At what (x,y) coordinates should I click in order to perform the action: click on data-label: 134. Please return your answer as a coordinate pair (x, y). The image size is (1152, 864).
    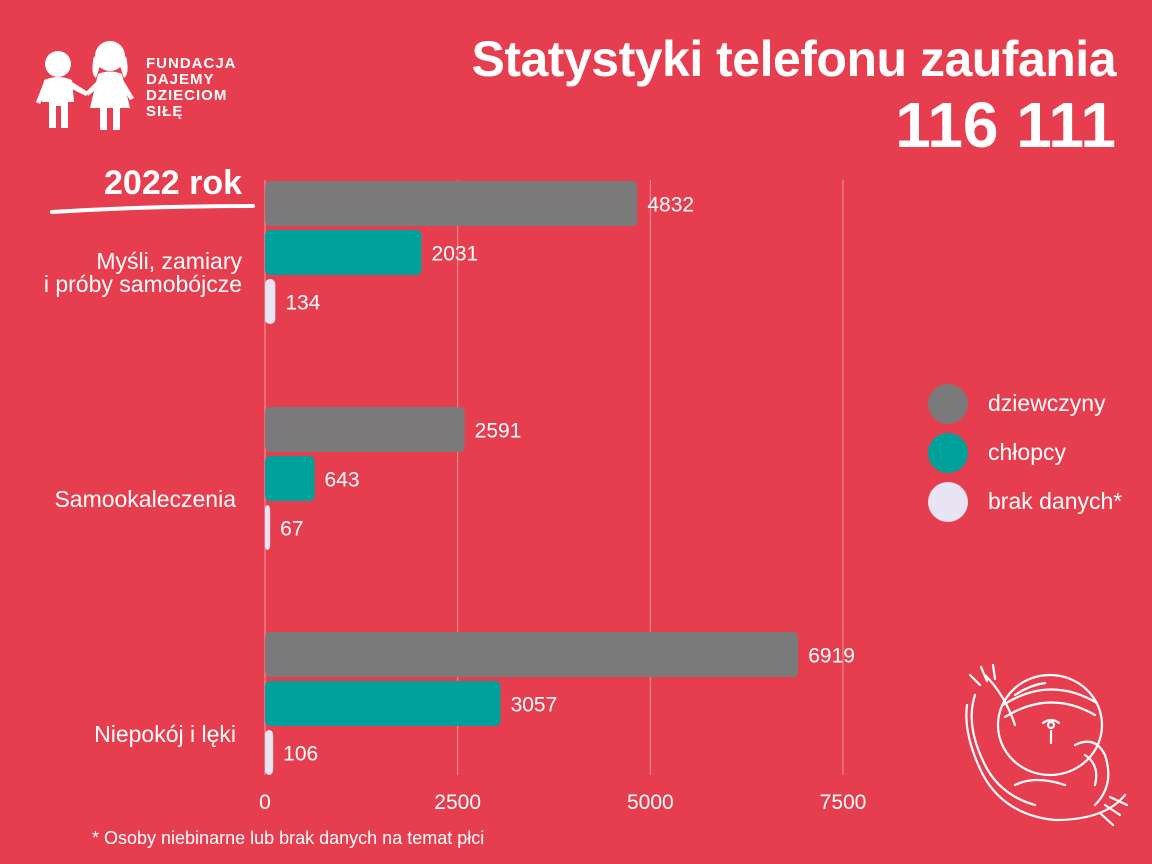
    Looking at the image, I should click on (302, 303).